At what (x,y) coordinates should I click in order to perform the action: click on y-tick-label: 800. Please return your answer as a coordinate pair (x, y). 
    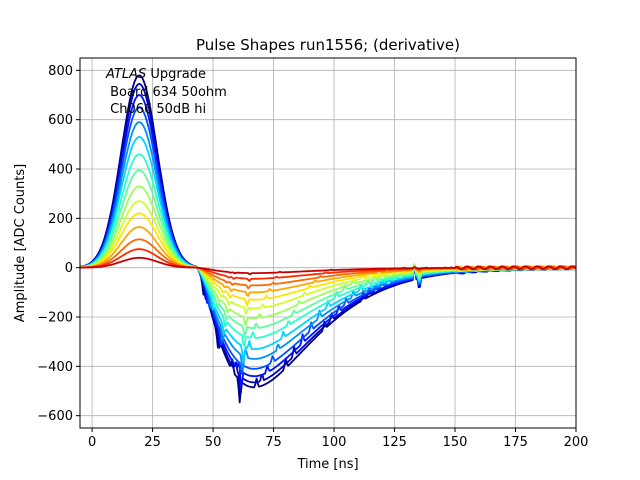
    Looking at the image, I should click on (60, 71).